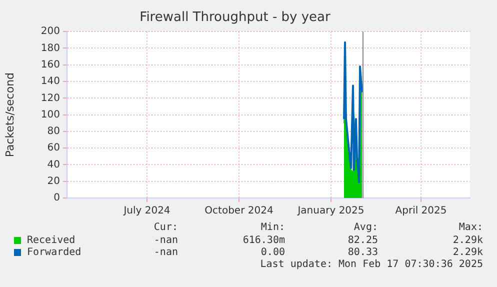 The height and width of the screenshot is (287, 497). What do you see at coordinates (146, 211) in the screenshot?
I see `x-tick-label: July 2024` at bounding box center [146, 211].